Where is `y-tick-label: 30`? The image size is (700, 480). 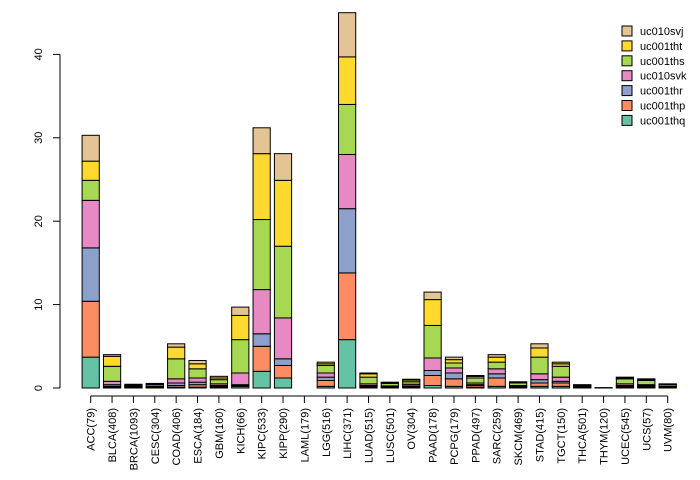
y-tick-label: 30 is located at coordinates (39, 138).